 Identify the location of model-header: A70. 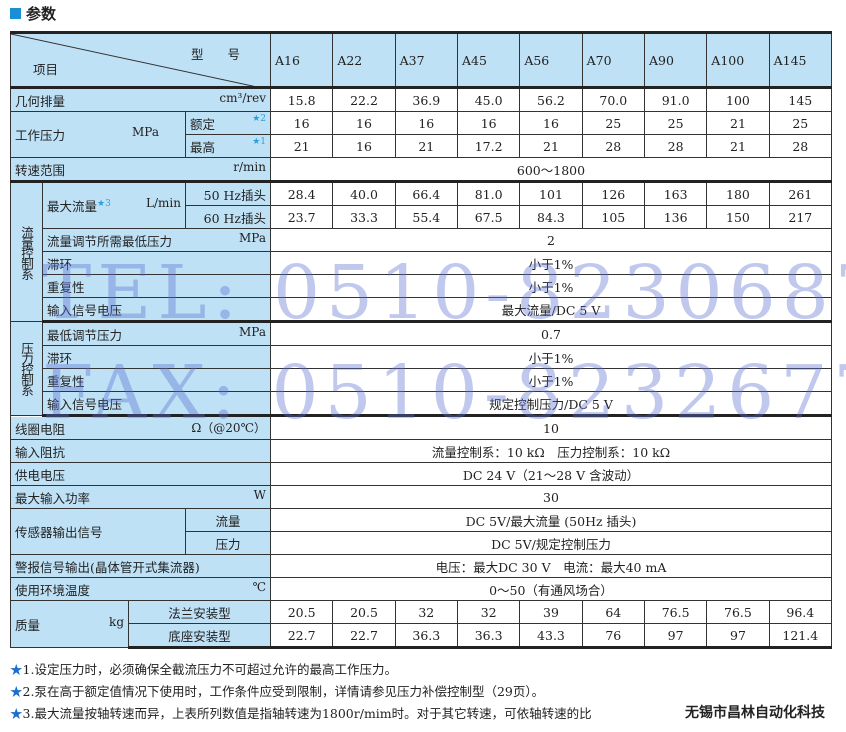
(613, 60).